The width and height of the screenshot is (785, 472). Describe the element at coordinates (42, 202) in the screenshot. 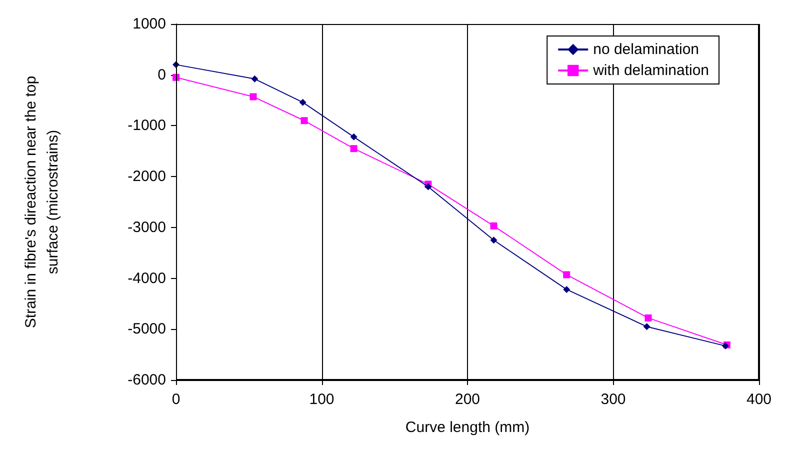

I see `y-axis-title: Strain in fibre's direaction near the top surface (microstrains)` at that location.